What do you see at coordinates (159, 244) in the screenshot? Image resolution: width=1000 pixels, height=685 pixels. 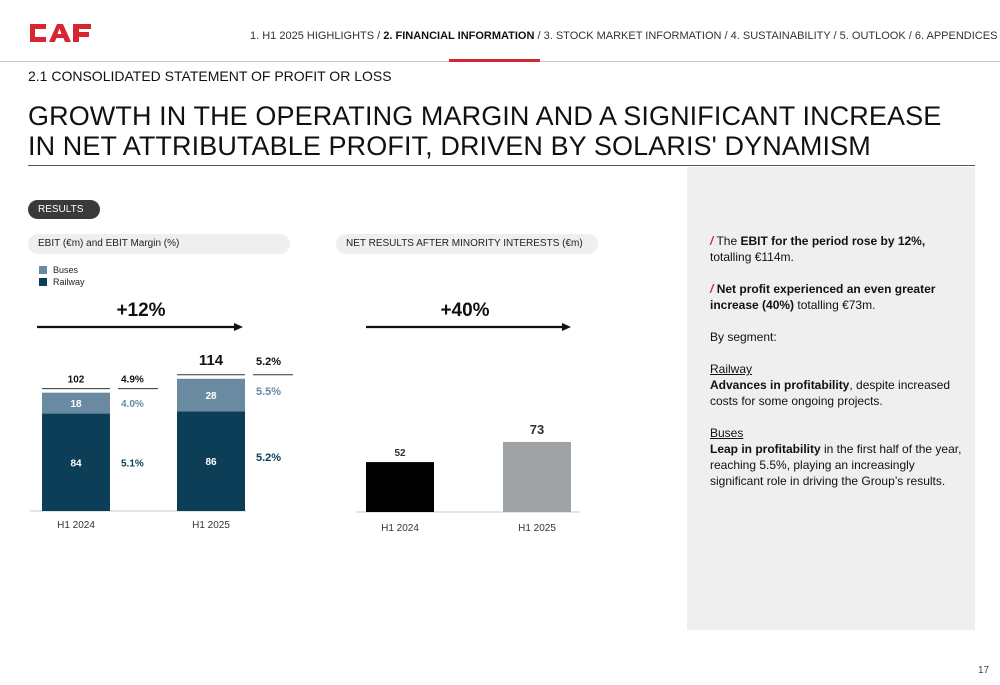 I see `ebit-chart-title: EBIT (€m) and EBIT Margin (%)` at bounding box center [159, 244].